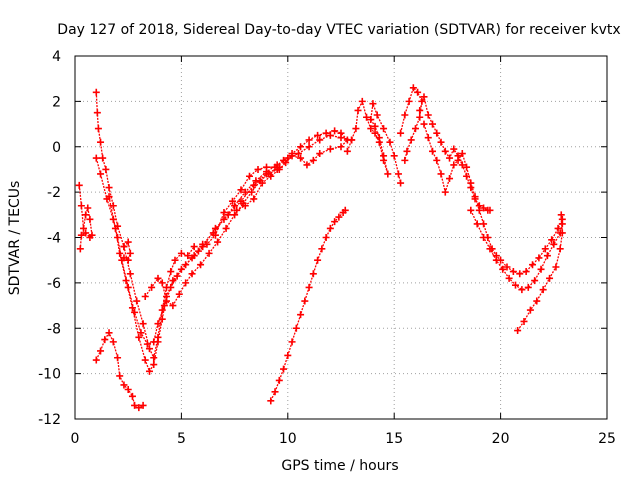 This screenshot has height=480, width=640. I want to click on y-tick-label: -8, so click(54, 329).